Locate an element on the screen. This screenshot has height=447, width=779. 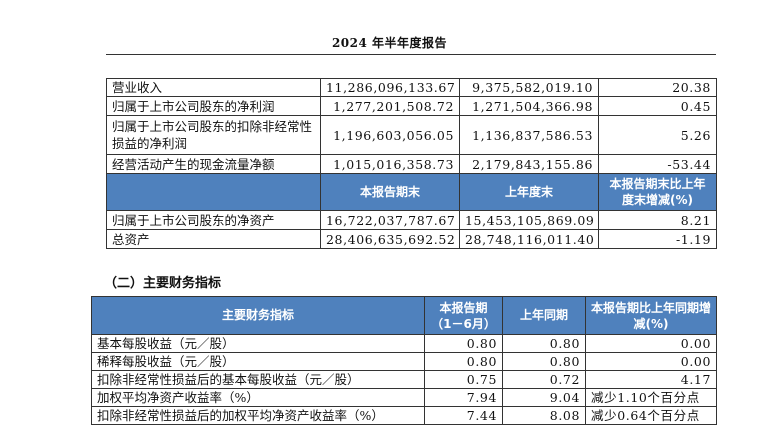
table-header-row: 主要财务指标 本报告期（1－6月） 上年同期 本报告期比上年同期增减(%) is located at coordinates (404, 315).